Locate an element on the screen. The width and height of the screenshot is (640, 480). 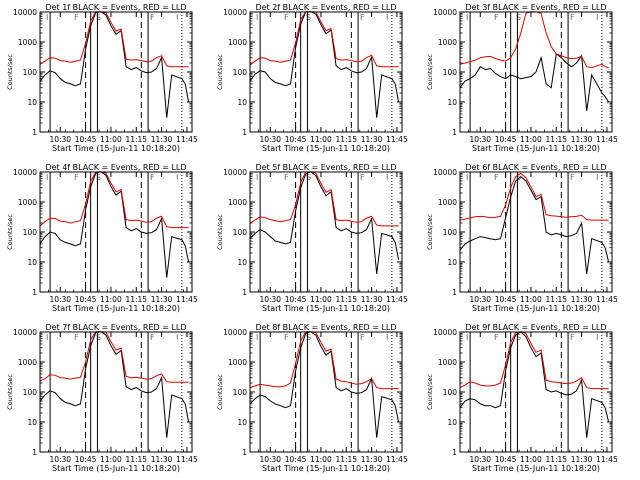
panel-title: Det 2f BLACK = Events, RED = LLD is located at coordinates (325, 7).